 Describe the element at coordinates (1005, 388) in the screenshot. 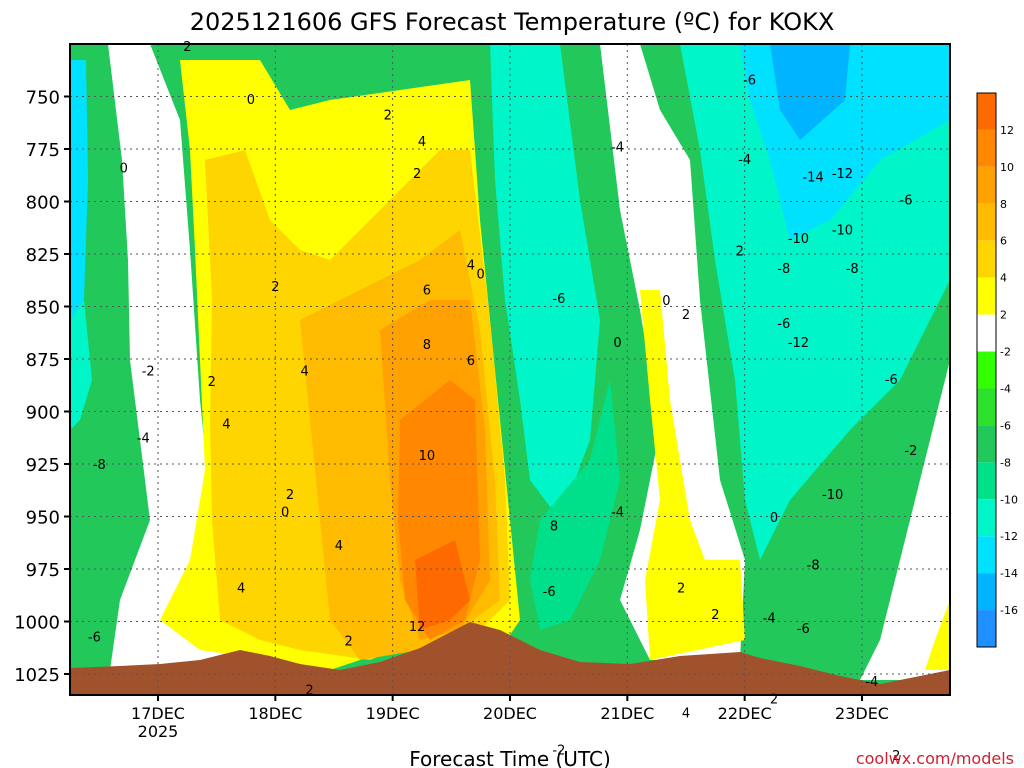

I see `colorbar-label: -4` at that location.